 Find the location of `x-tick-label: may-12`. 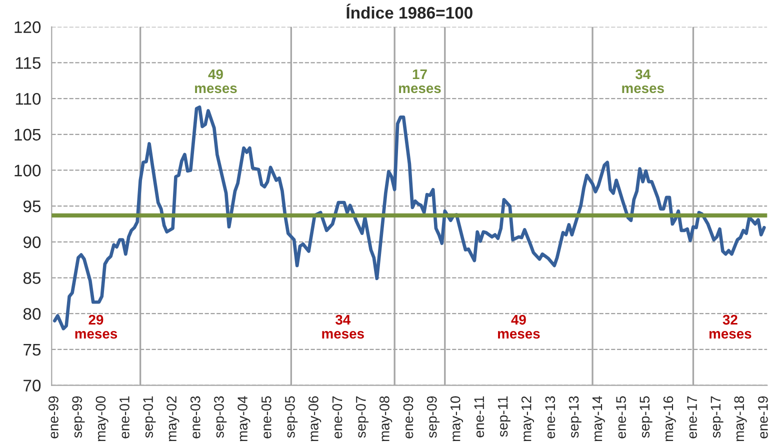

x-tick-label: may-12 is located at coordinates (527, 419).